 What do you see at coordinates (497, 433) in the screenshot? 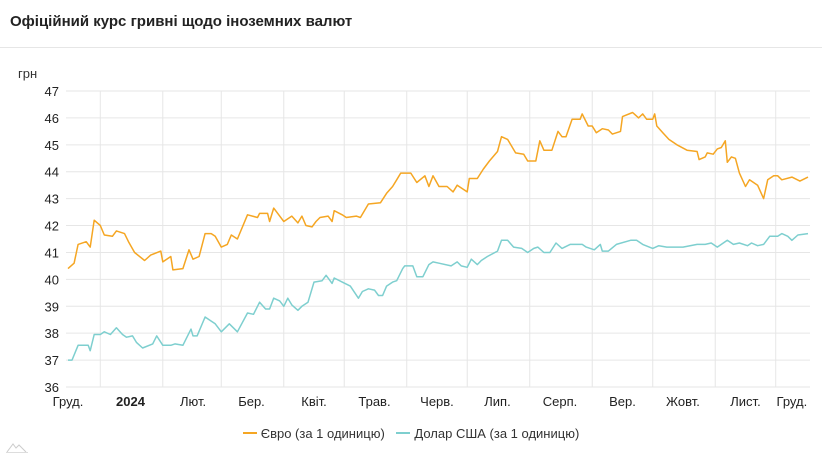
I see `legend-label-usd: Долар США (за 1 одиницю)` at bounding box center [497, 433].